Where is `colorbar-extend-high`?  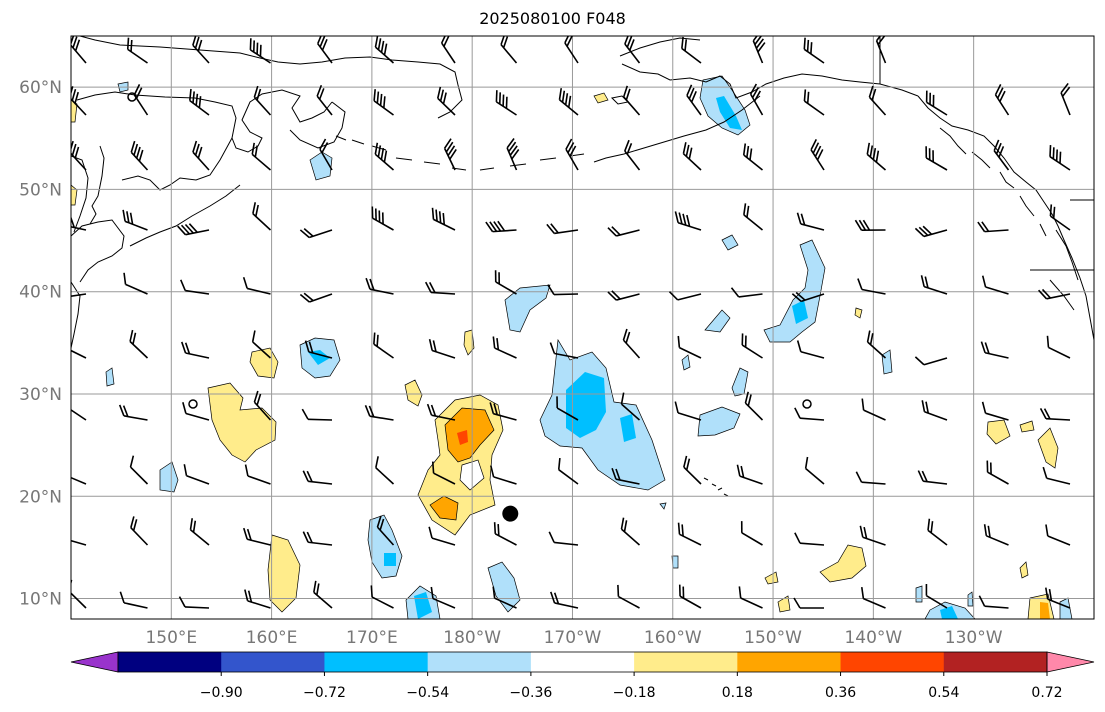 colorbar-extend-high is located at coordinates (1070, 662).